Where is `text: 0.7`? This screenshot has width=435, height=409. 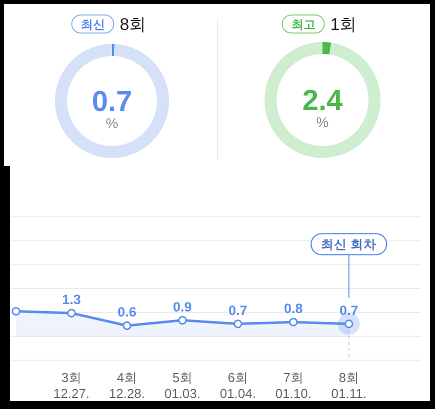 text: 0.7 is located at coordinates (112, 102).